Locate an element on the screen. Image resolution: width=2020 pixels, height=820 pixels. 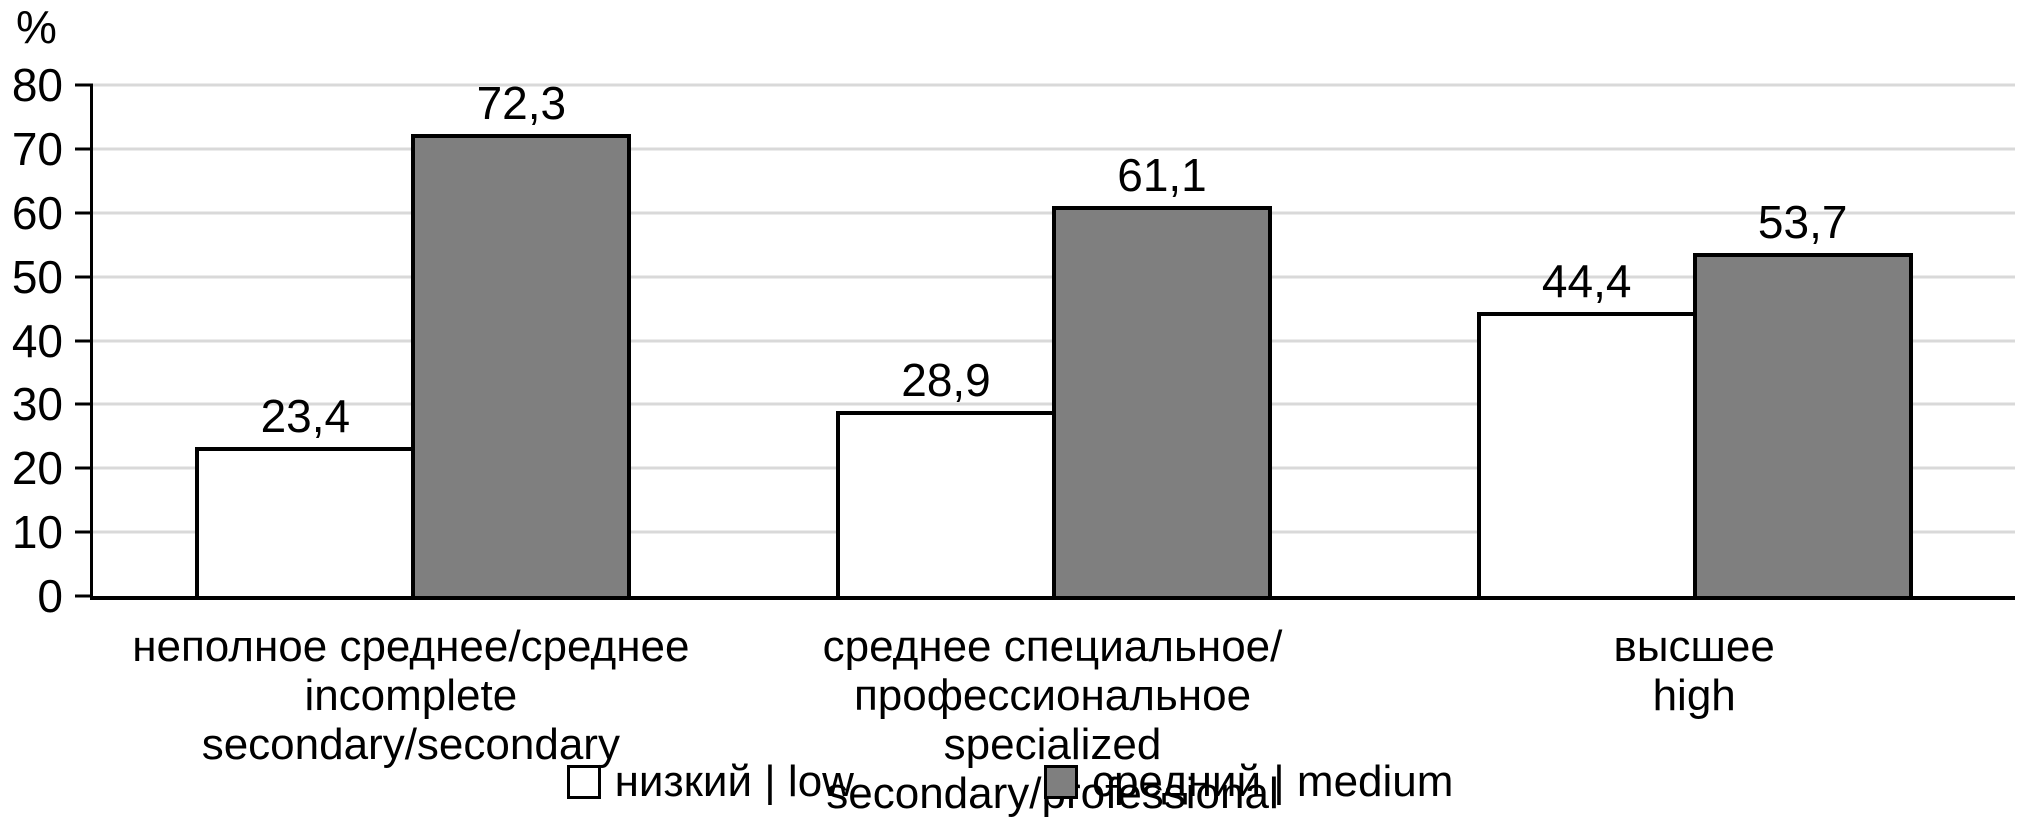
legend-label-medium: средний | medium is located at coordinates (1272, 781).